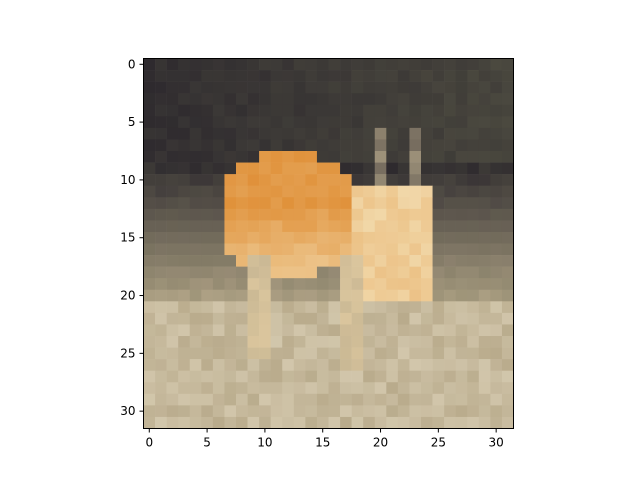  I want to click on x-tick-label: 30, so click(496, 443).